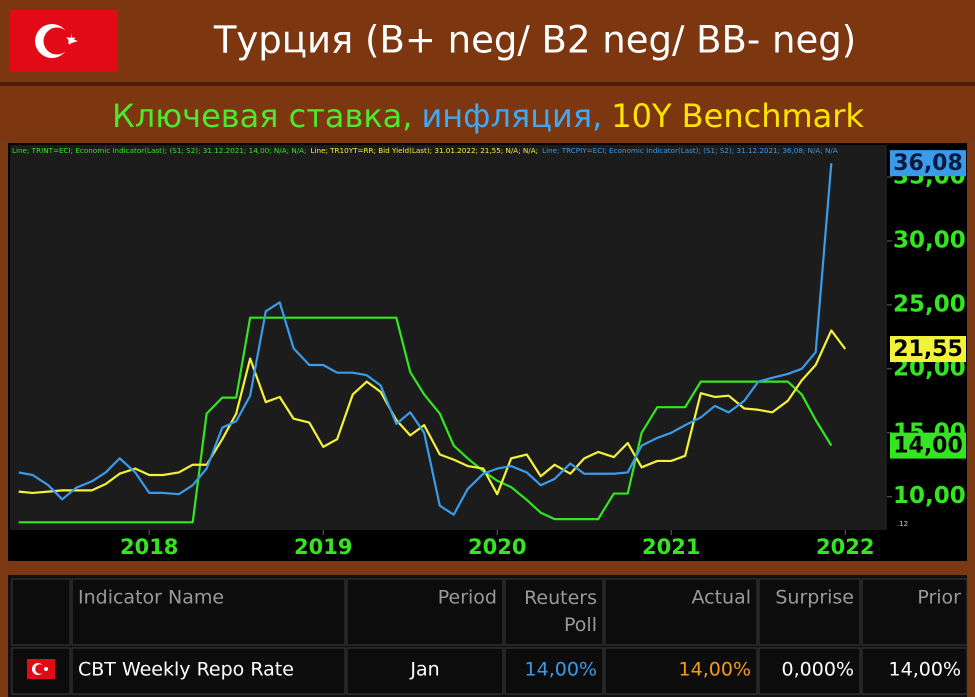 This screenshot has width=975, height=697. Describe the element at coordinates (149, 547) in the screenshot. I see `x-tick-label: 2018` at that location.